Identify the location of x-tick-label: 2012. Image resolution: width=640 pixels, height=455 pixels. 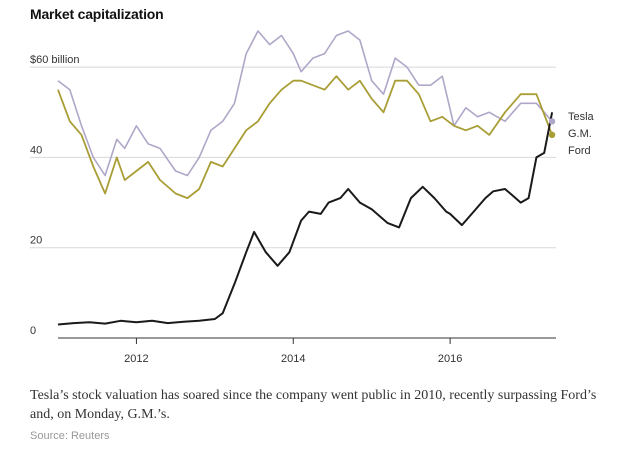
(136, 359).